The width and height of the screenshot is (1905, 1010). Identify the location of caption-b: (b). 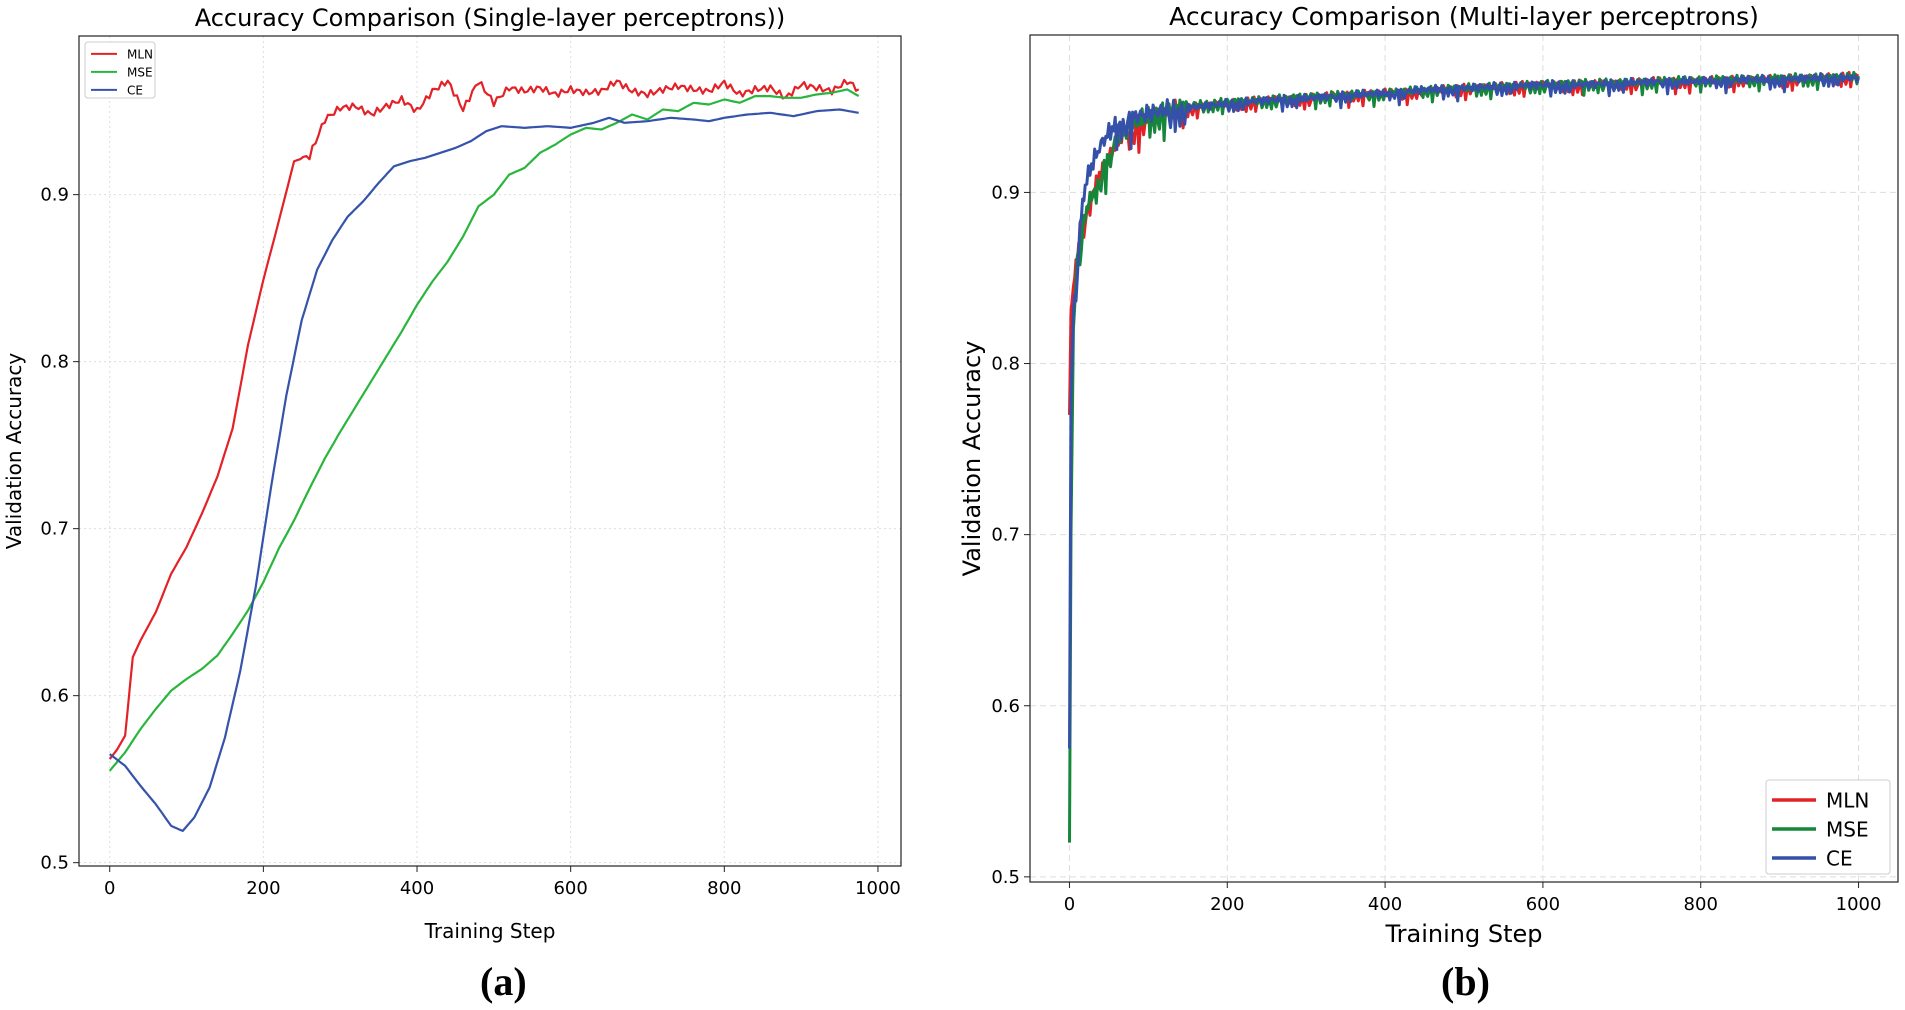
(1465, 981).